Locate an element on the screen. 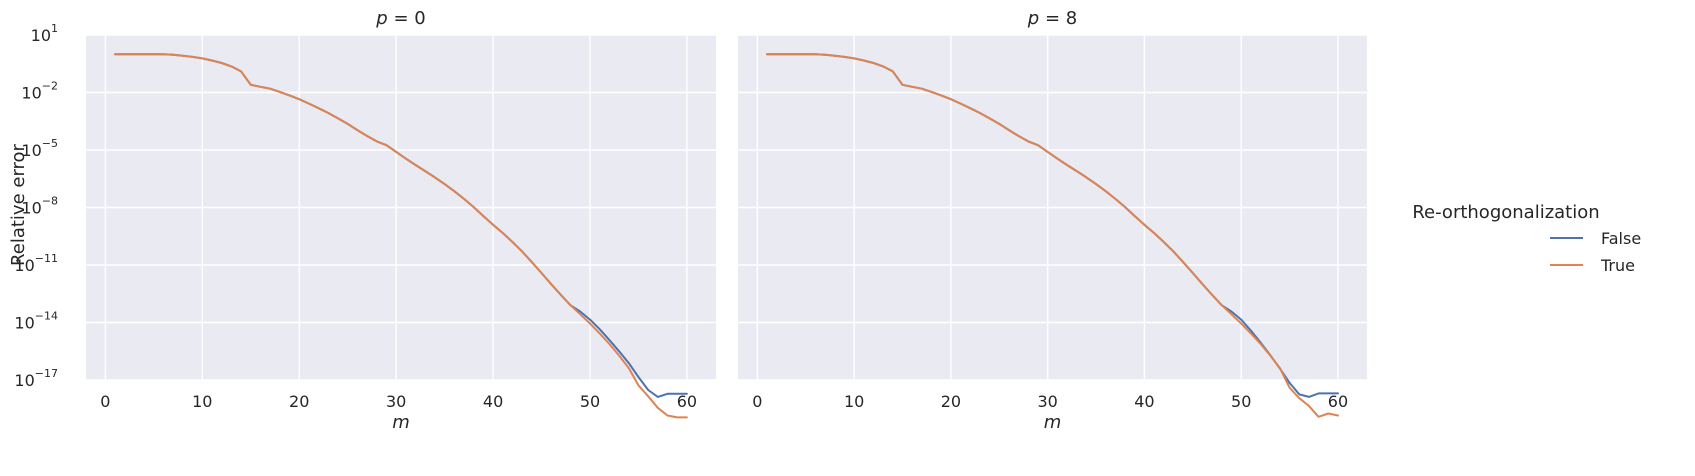 The image size is (1695, 476). panel-title: p = 8 is located at coordinates (1052, 18).